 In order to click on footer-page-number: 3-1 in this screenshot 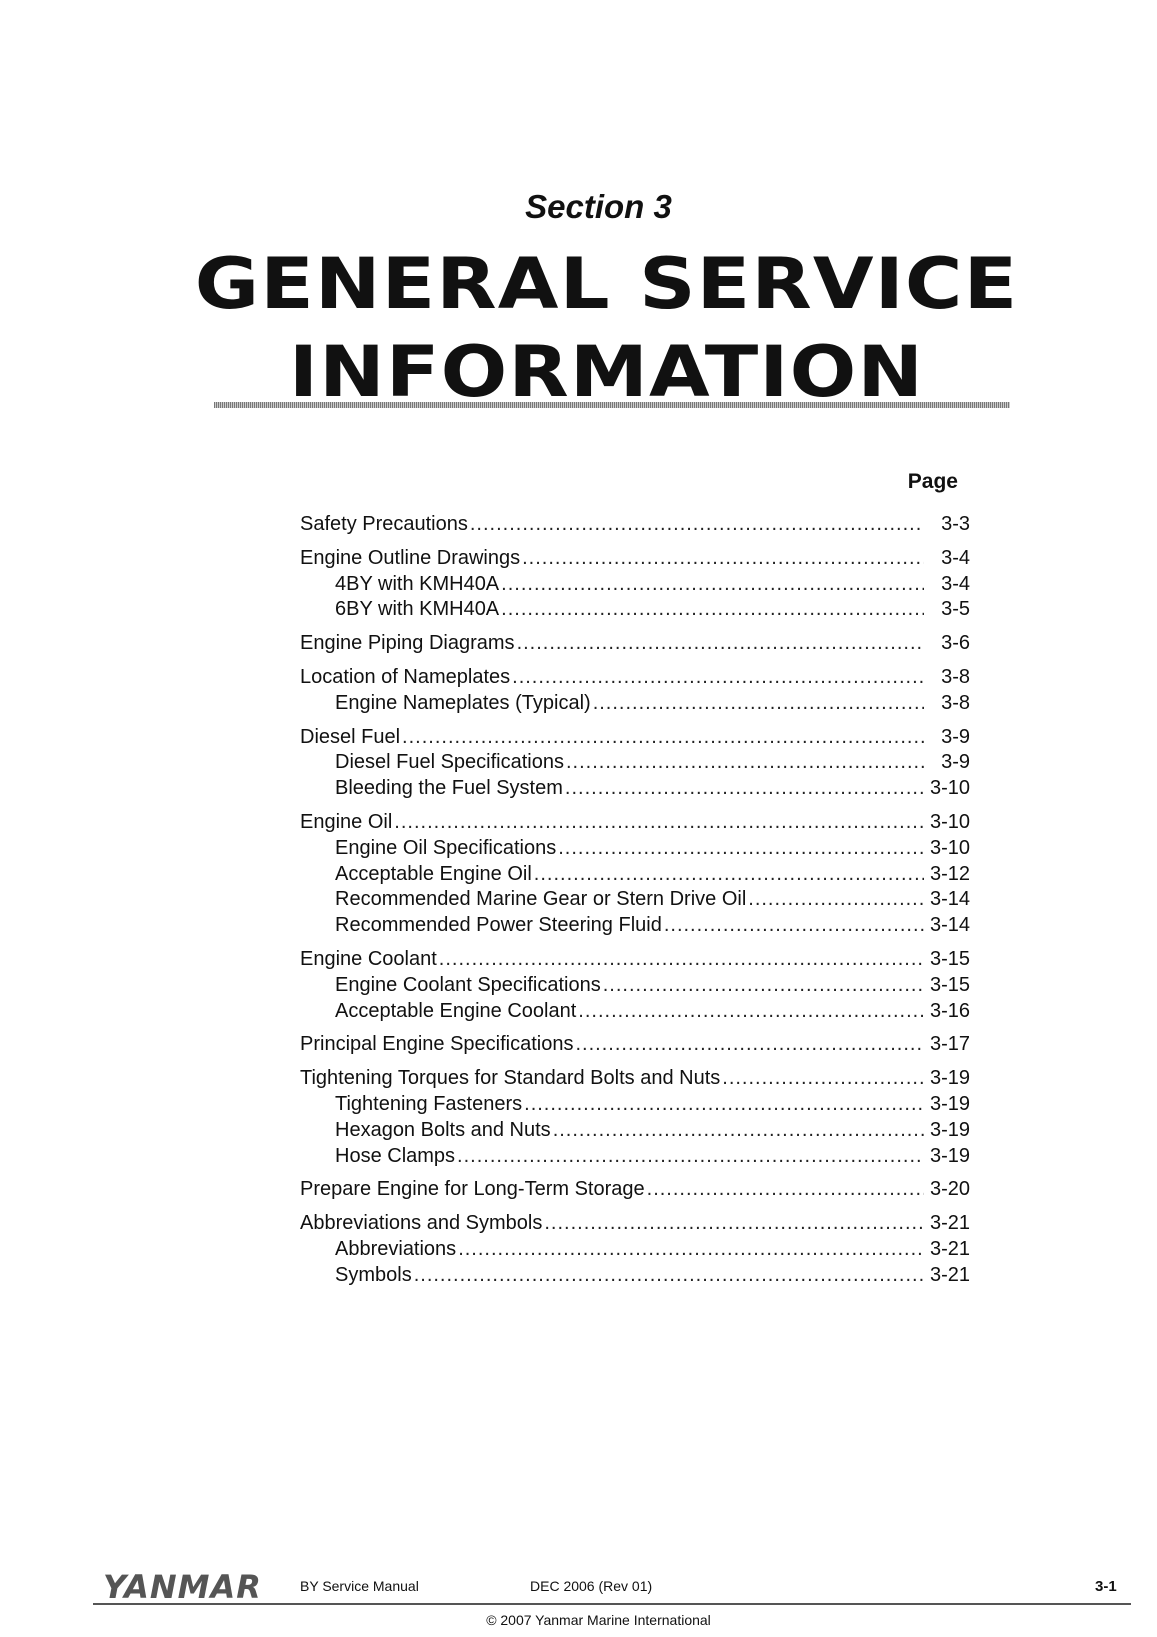, I will do `click(1106, 1586)`.